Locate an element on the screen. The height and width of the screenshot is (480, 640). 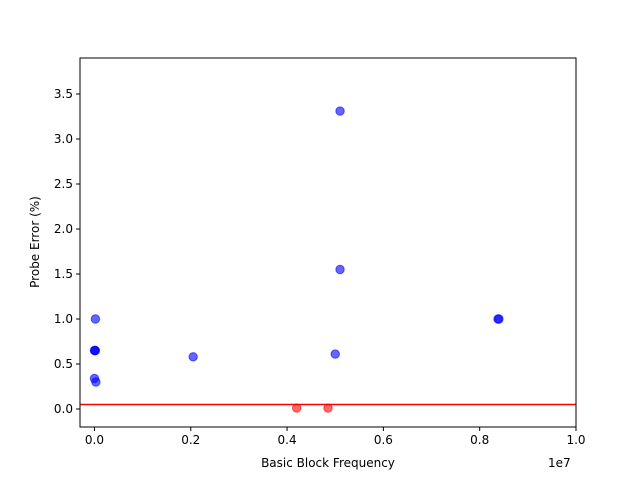
y-tick-label: 3.5 is located at coordinates (63, 94).